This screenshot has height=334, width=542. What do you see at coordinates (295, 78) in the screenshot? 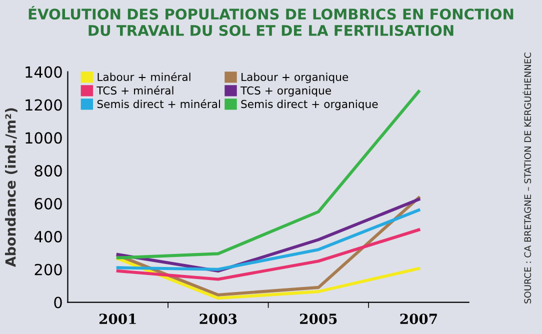
I see `legend-label: Labour + organique` at bounding box center [295, 78].